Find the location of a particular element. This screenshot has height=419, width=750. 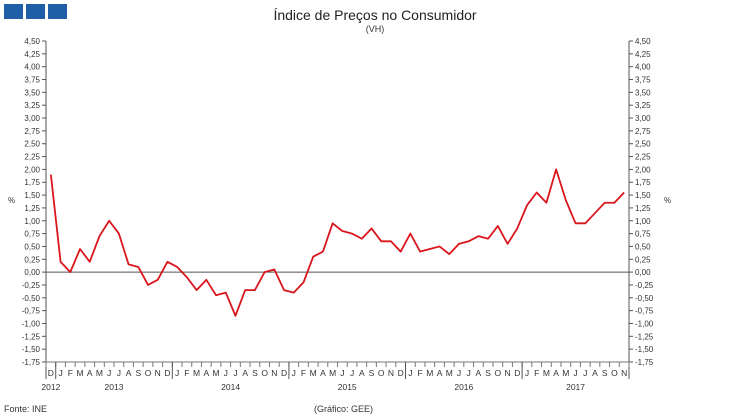

y-tick-label-right: -0,50 is located at coordinates (644, 298).